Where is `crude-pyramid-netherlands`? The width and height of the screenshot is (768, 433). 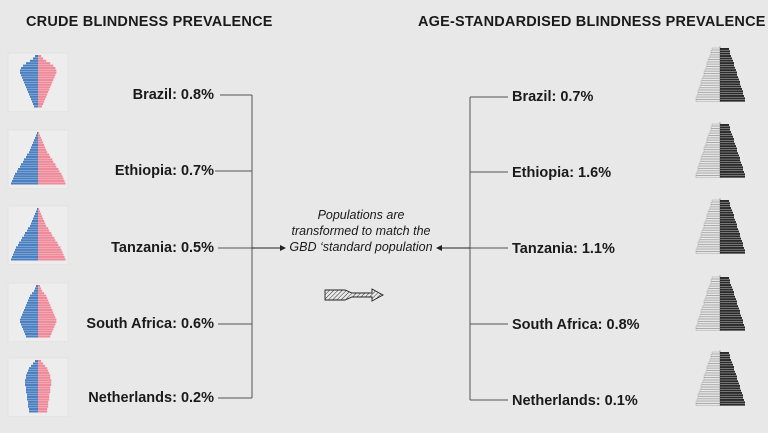
crude-pyramid-netherlands is located at coordinates (38, 387).